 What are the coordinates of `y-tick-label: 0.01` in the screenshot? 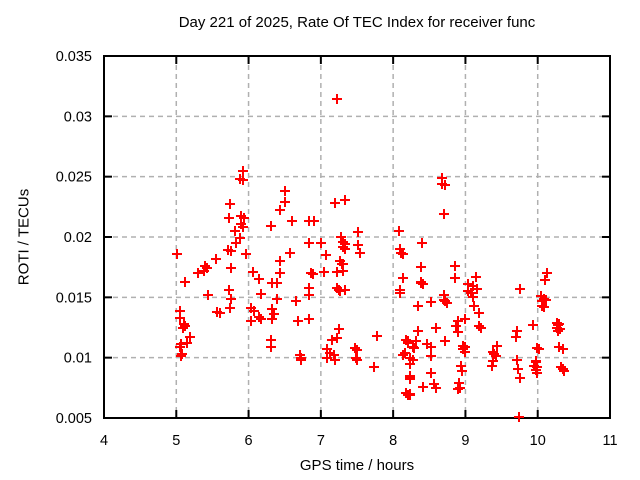 It's located at (78, 359).